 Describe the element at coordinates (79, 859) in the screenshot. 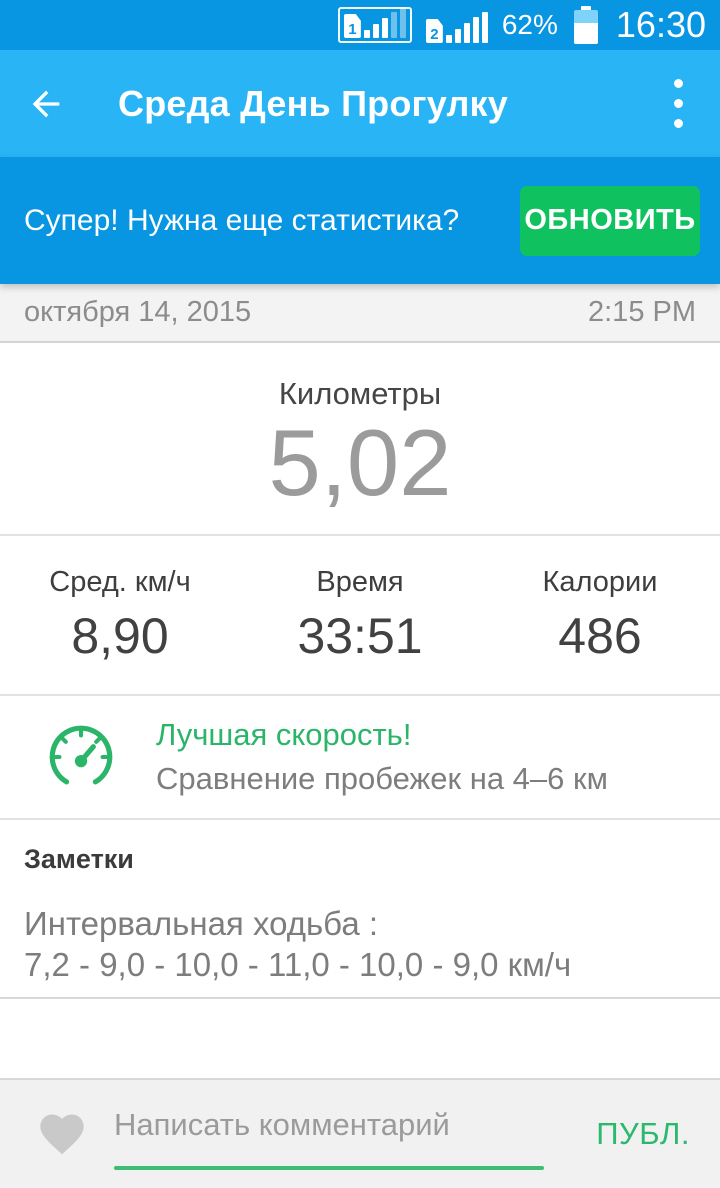

I see `notes-heading: Заметки` at that location.